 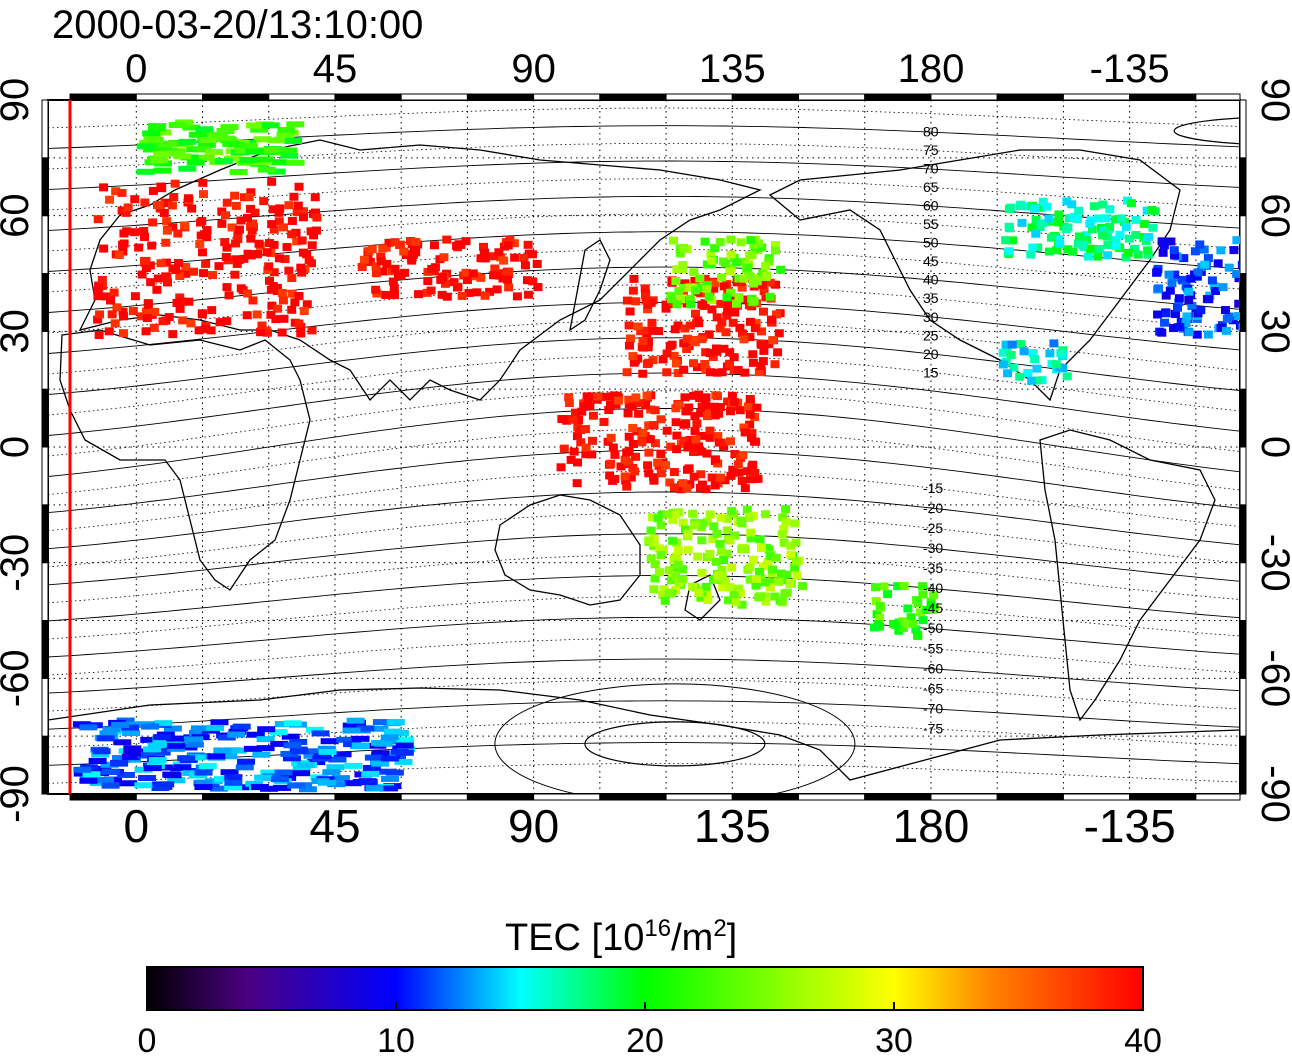 I want to click on y-tick-label-right: 0, so click(x=1272, y=447).